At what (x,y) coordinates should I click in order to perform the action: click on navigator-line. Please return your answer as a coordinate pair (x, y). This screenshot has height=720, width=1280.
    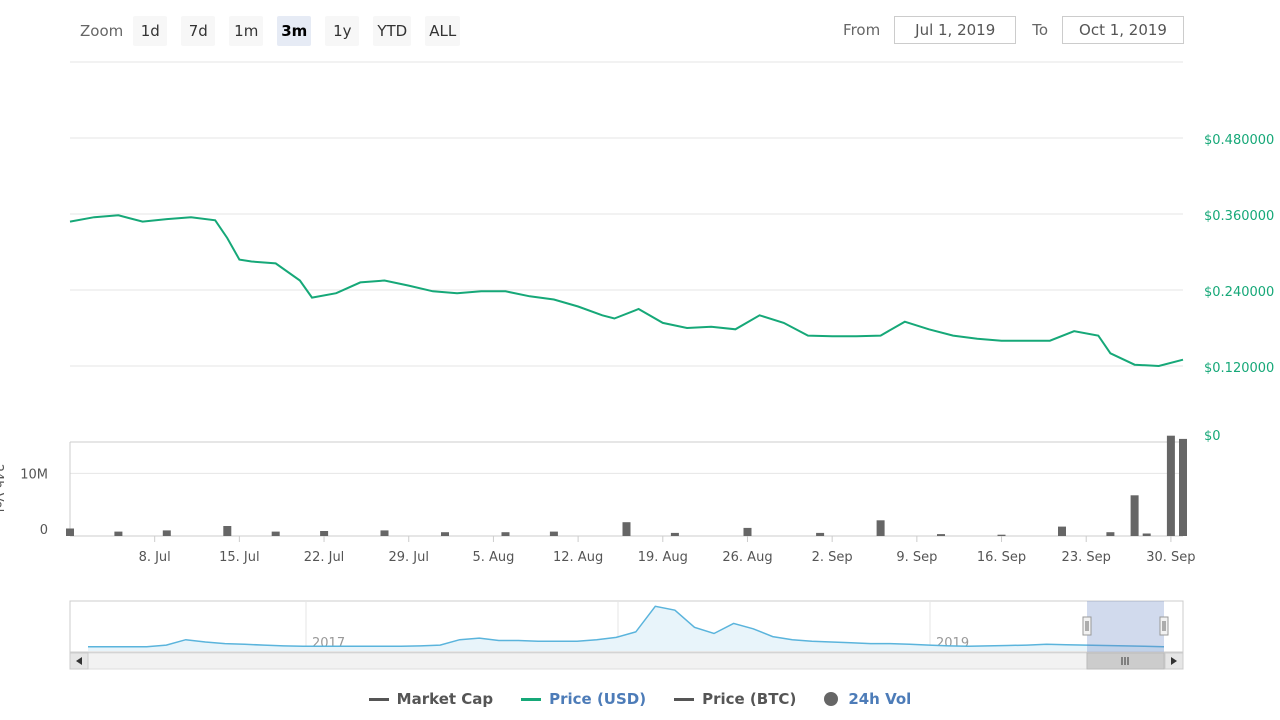
    Looking at the image, I should click on (626, 626).